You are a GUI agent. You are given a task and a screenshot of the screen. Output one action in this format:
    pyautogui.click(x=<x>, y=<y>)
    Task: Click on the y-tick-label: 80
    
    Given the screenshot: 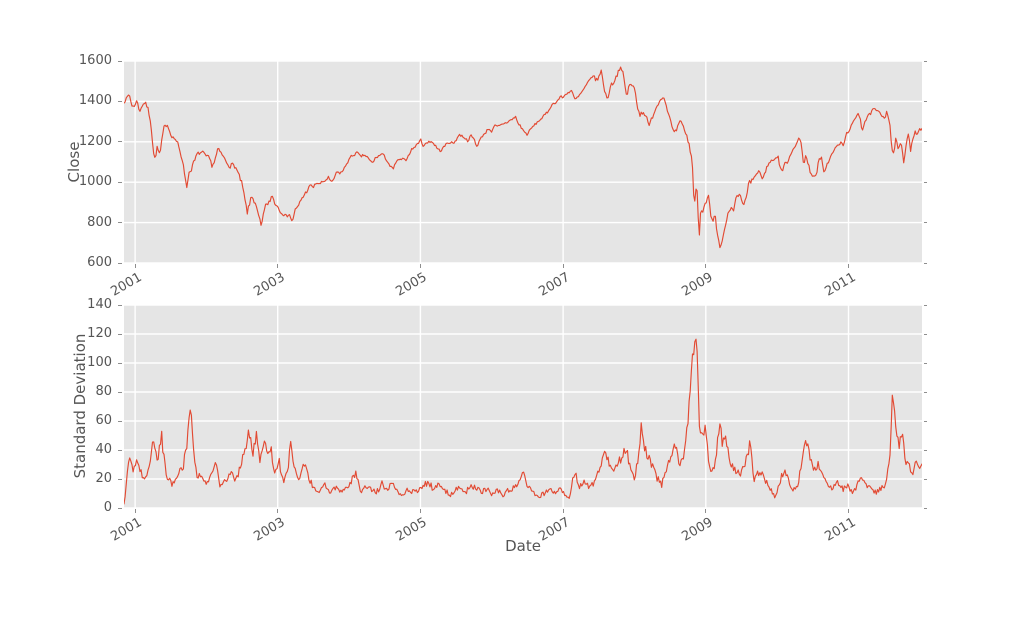 What is the action you would take?
    pyautogui.click(x=103, y=391)
    